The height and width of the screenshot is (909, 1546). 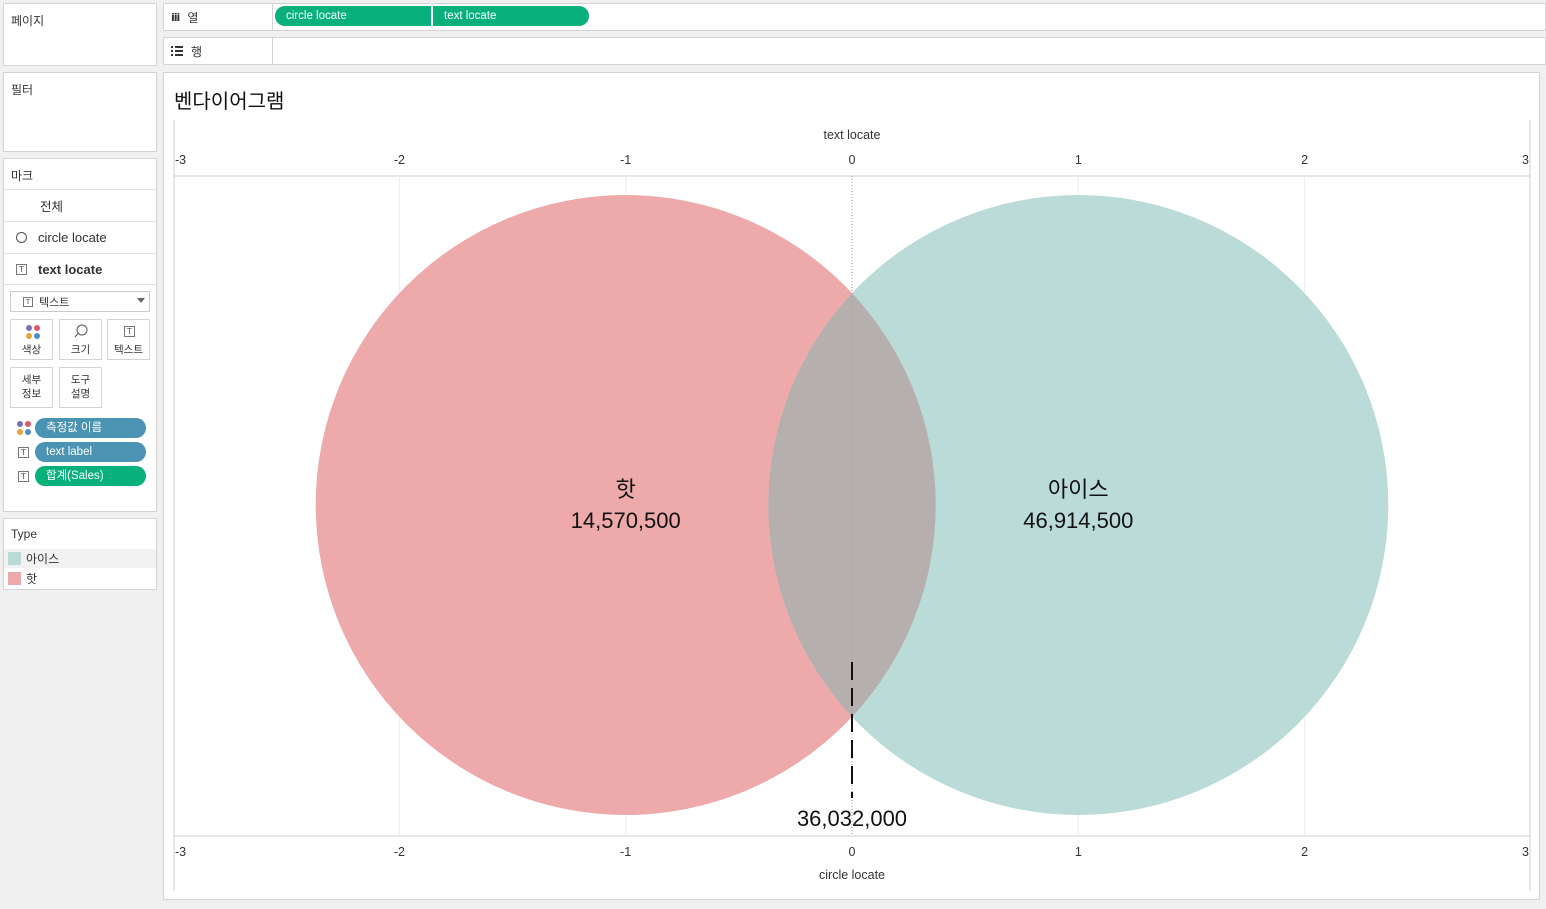 What do you see at coordinates (80, 205) in the screenshot?
I see `marks-all-tab: 전체` at bounding box center [80, 205].